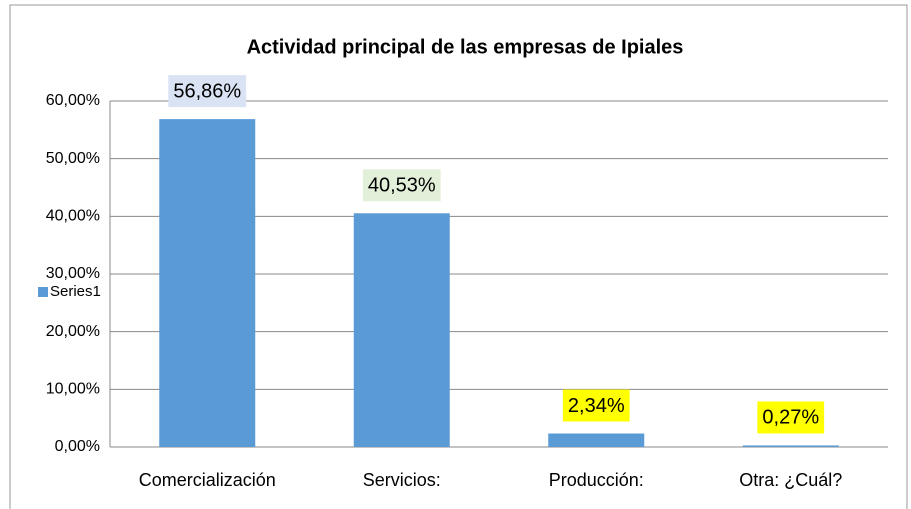 Image resolution: width=911 pixels, height=509 pixels. Describe the element at coordinates (73, 273) in the screenshot. I see `y-tick-label: 30,00%` at that location.